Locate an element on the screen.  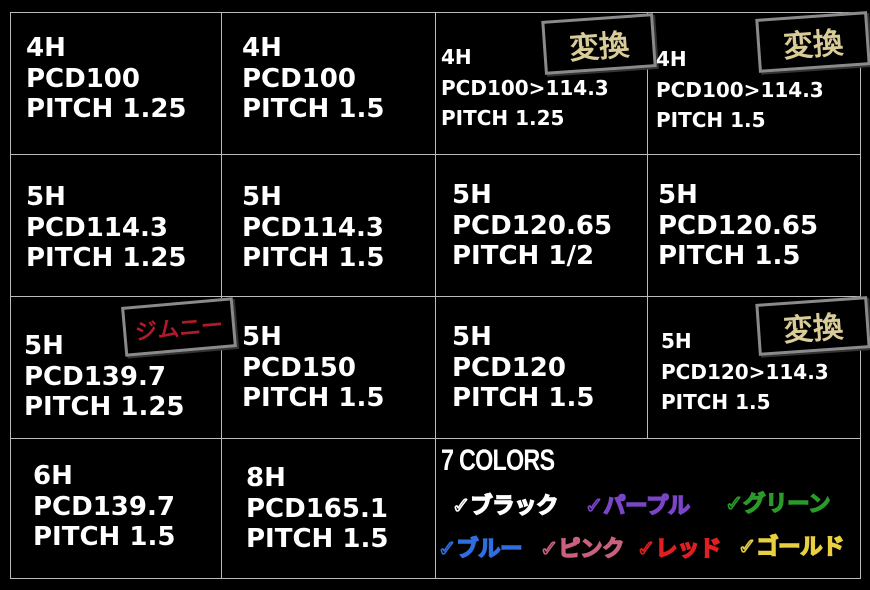
spec-cell: 4H PCD100 PITCH 1.5 is located at coordinates (313, 79).